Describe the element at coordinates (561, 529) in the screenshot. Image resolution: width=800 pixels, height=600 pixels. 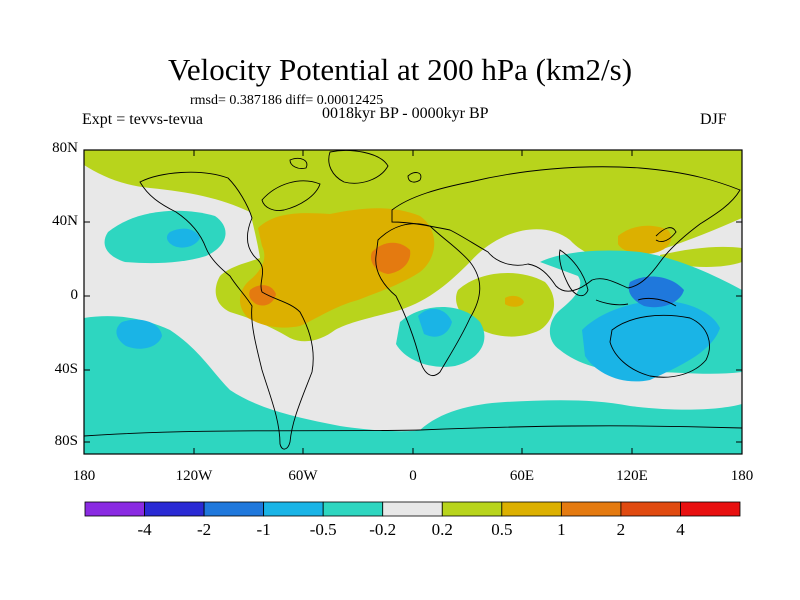
I see `colorbar-label: 1` at that location.